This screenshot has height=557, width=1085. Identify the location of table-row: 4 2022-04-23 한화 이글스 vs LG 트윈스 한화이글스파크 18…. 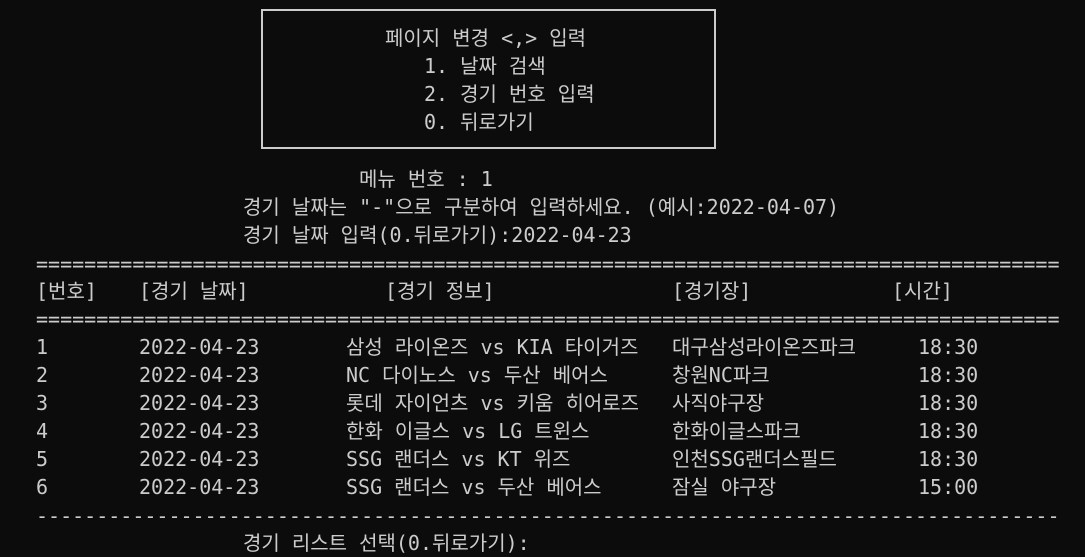
(542, 431).